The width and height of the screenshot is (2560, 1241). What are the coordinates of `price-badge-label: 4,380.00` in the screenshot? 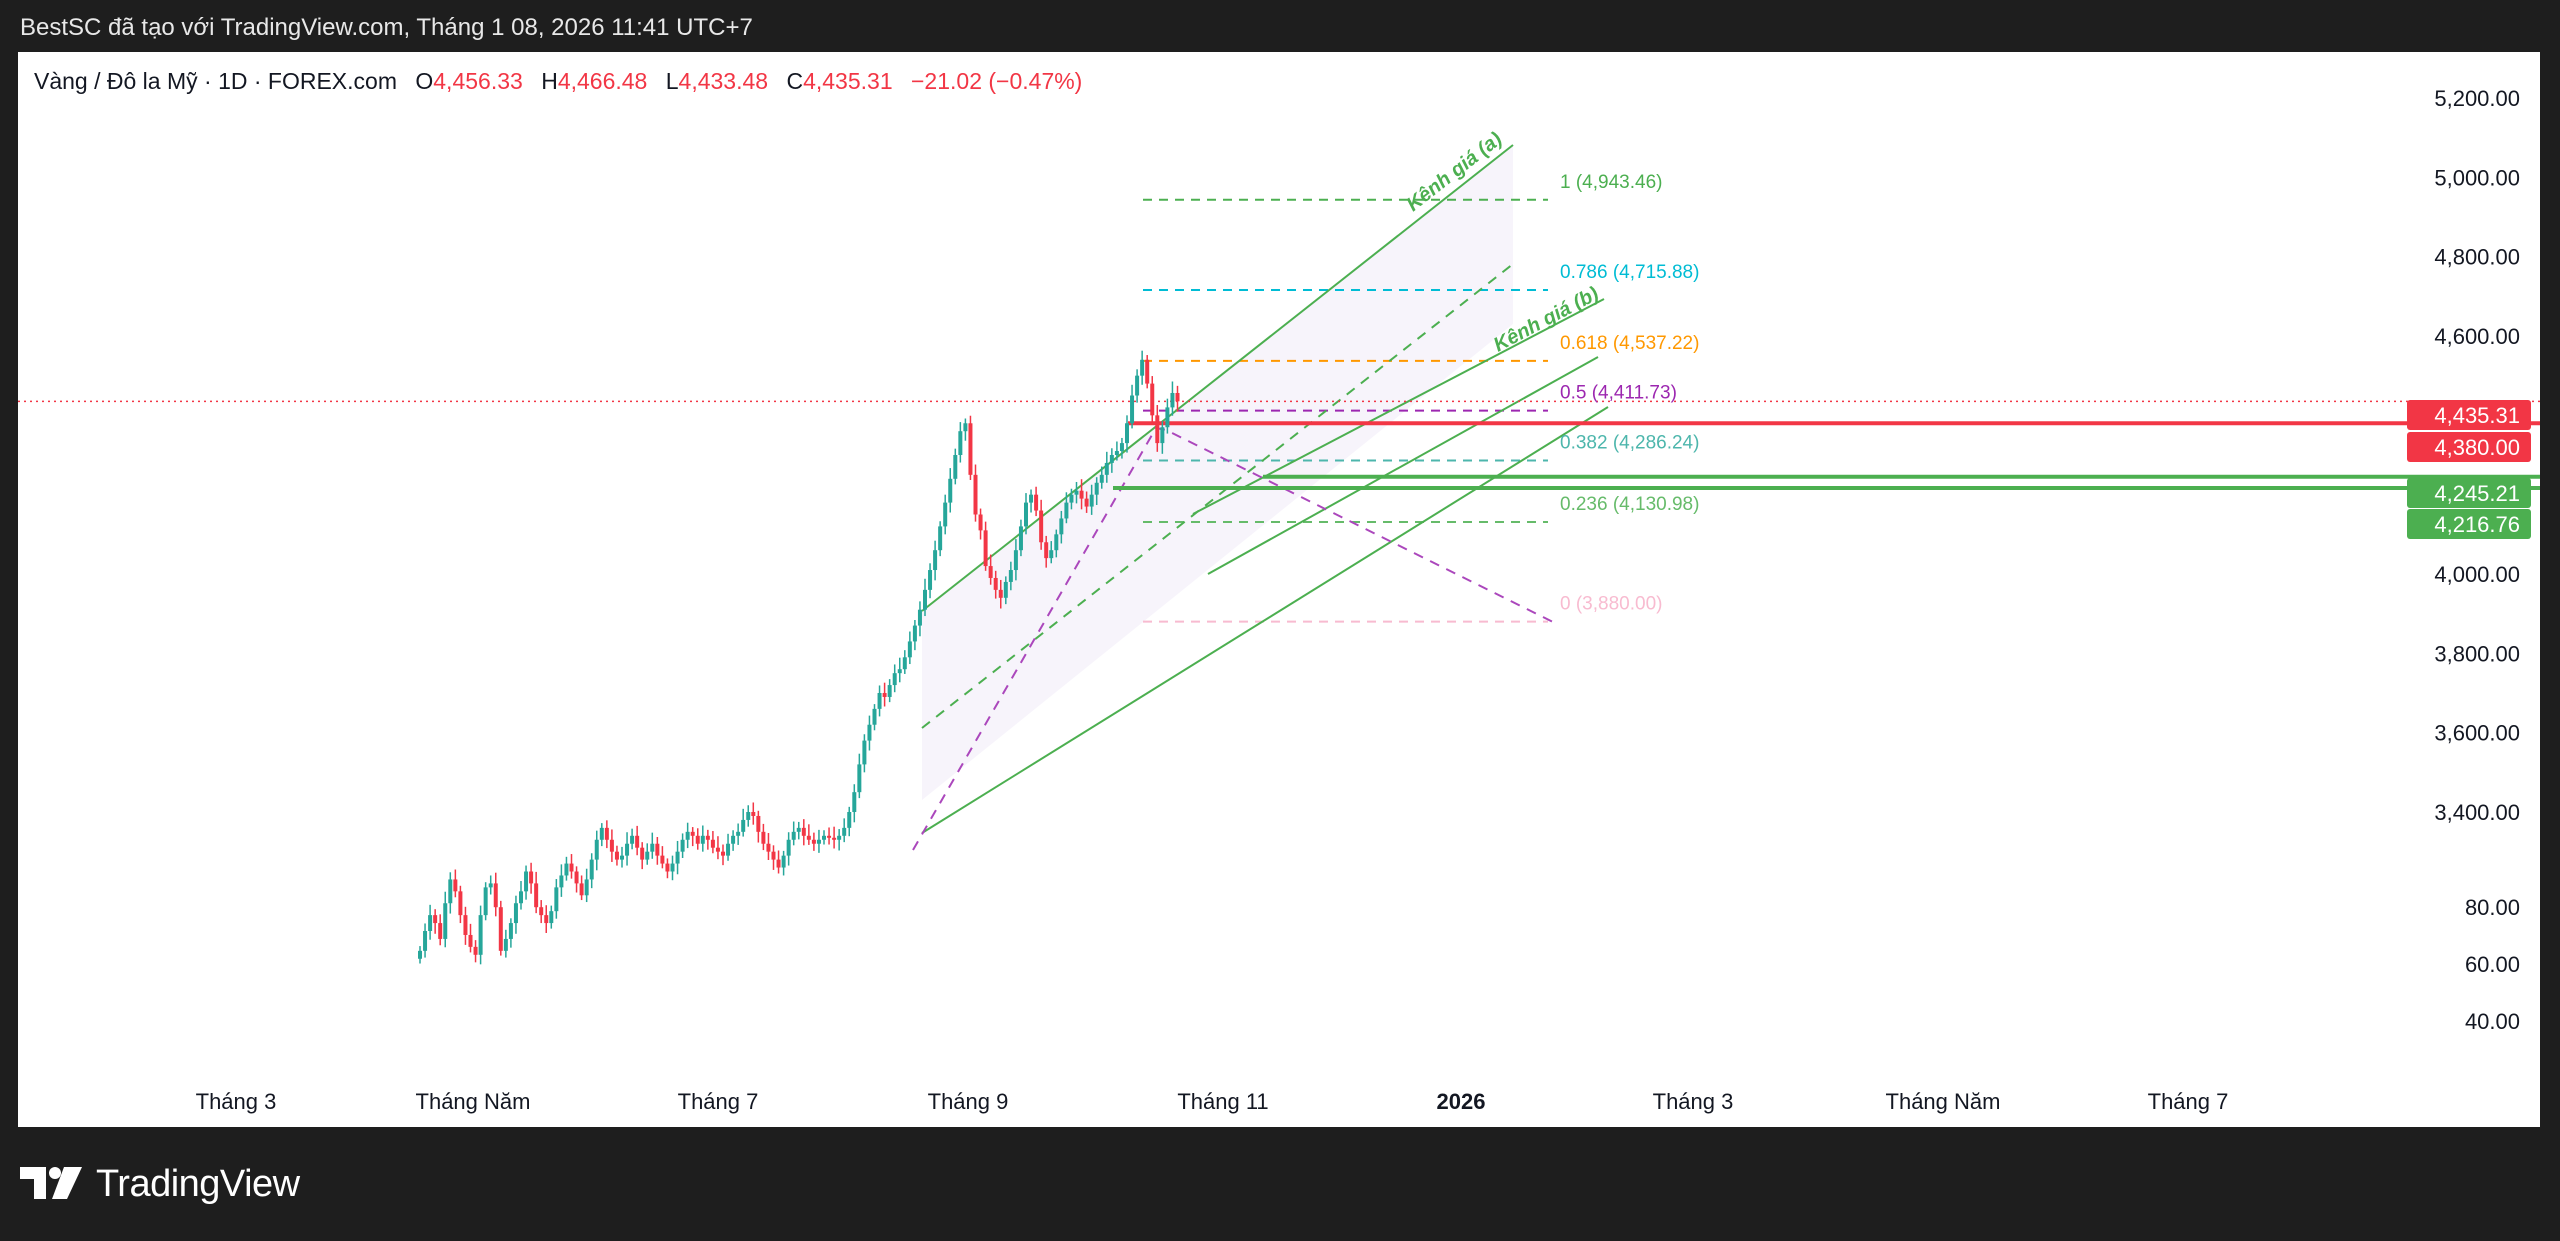 It's located at (2477, 447).